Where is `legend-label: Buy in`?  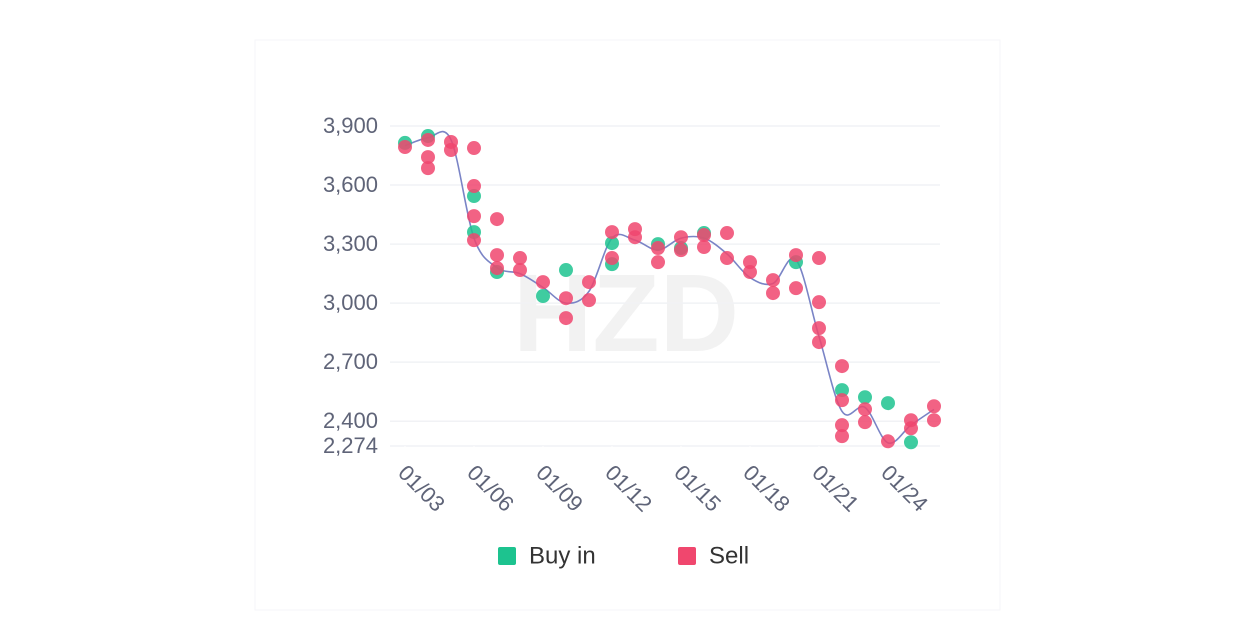 legend-label: Buy in is located at coordinates (562, 555).